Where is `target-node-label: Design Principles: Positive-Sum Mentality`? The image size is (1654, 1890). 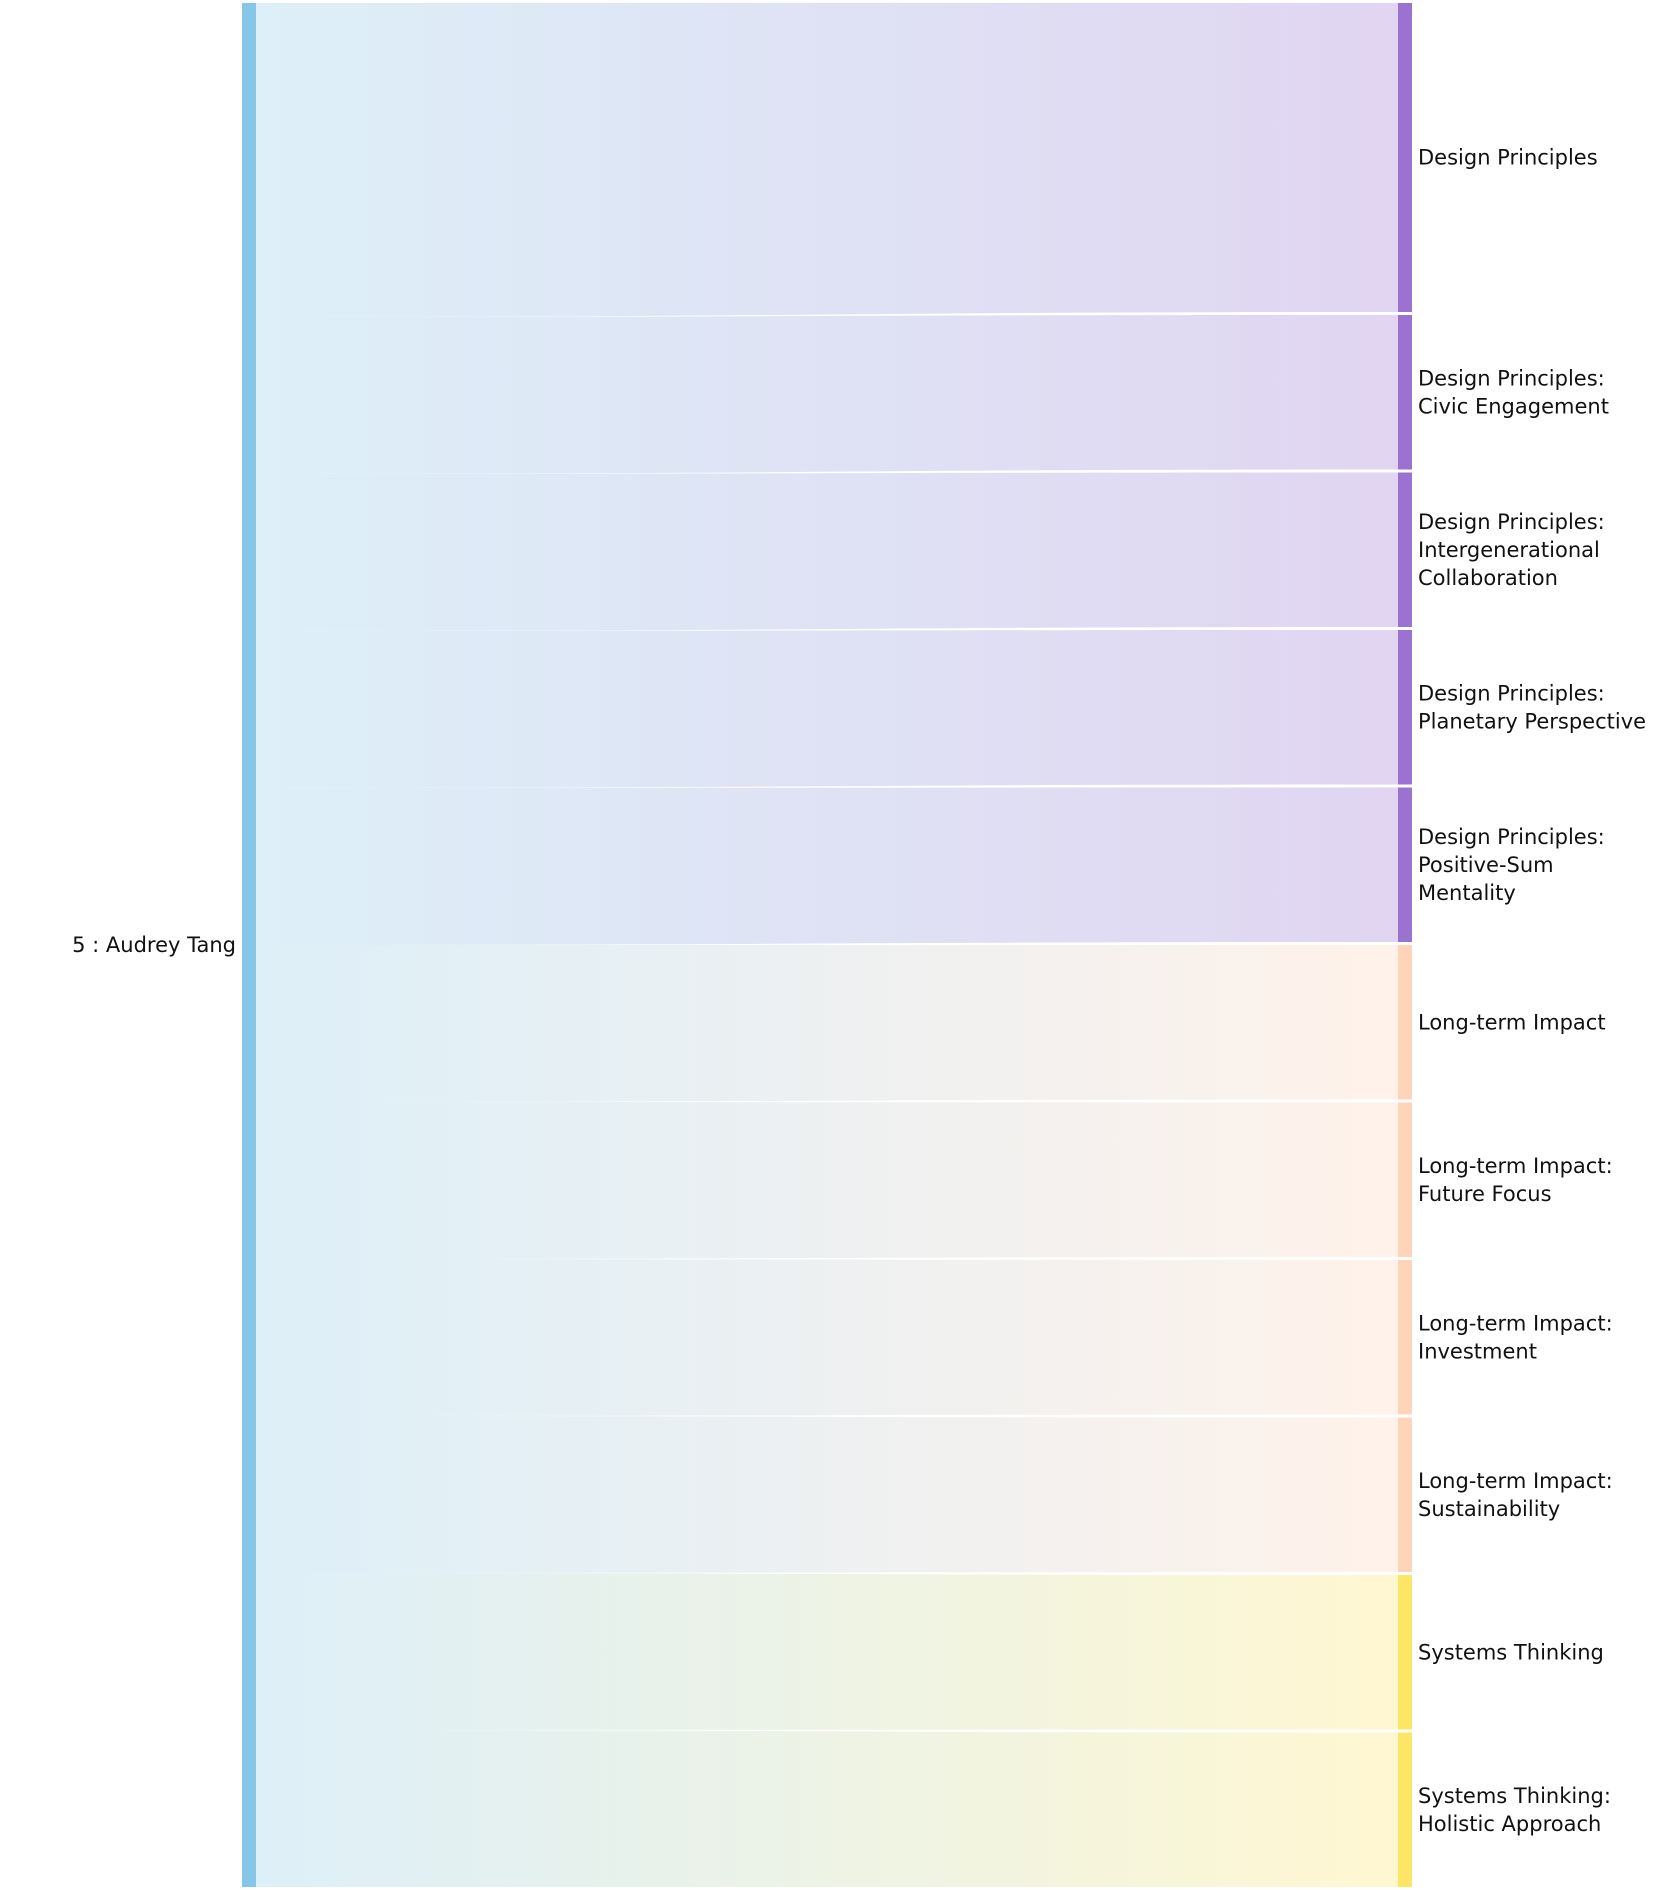 target-node-label: Design Principles: Positive-Sum Mentality is located at coordinates (1511, 865).